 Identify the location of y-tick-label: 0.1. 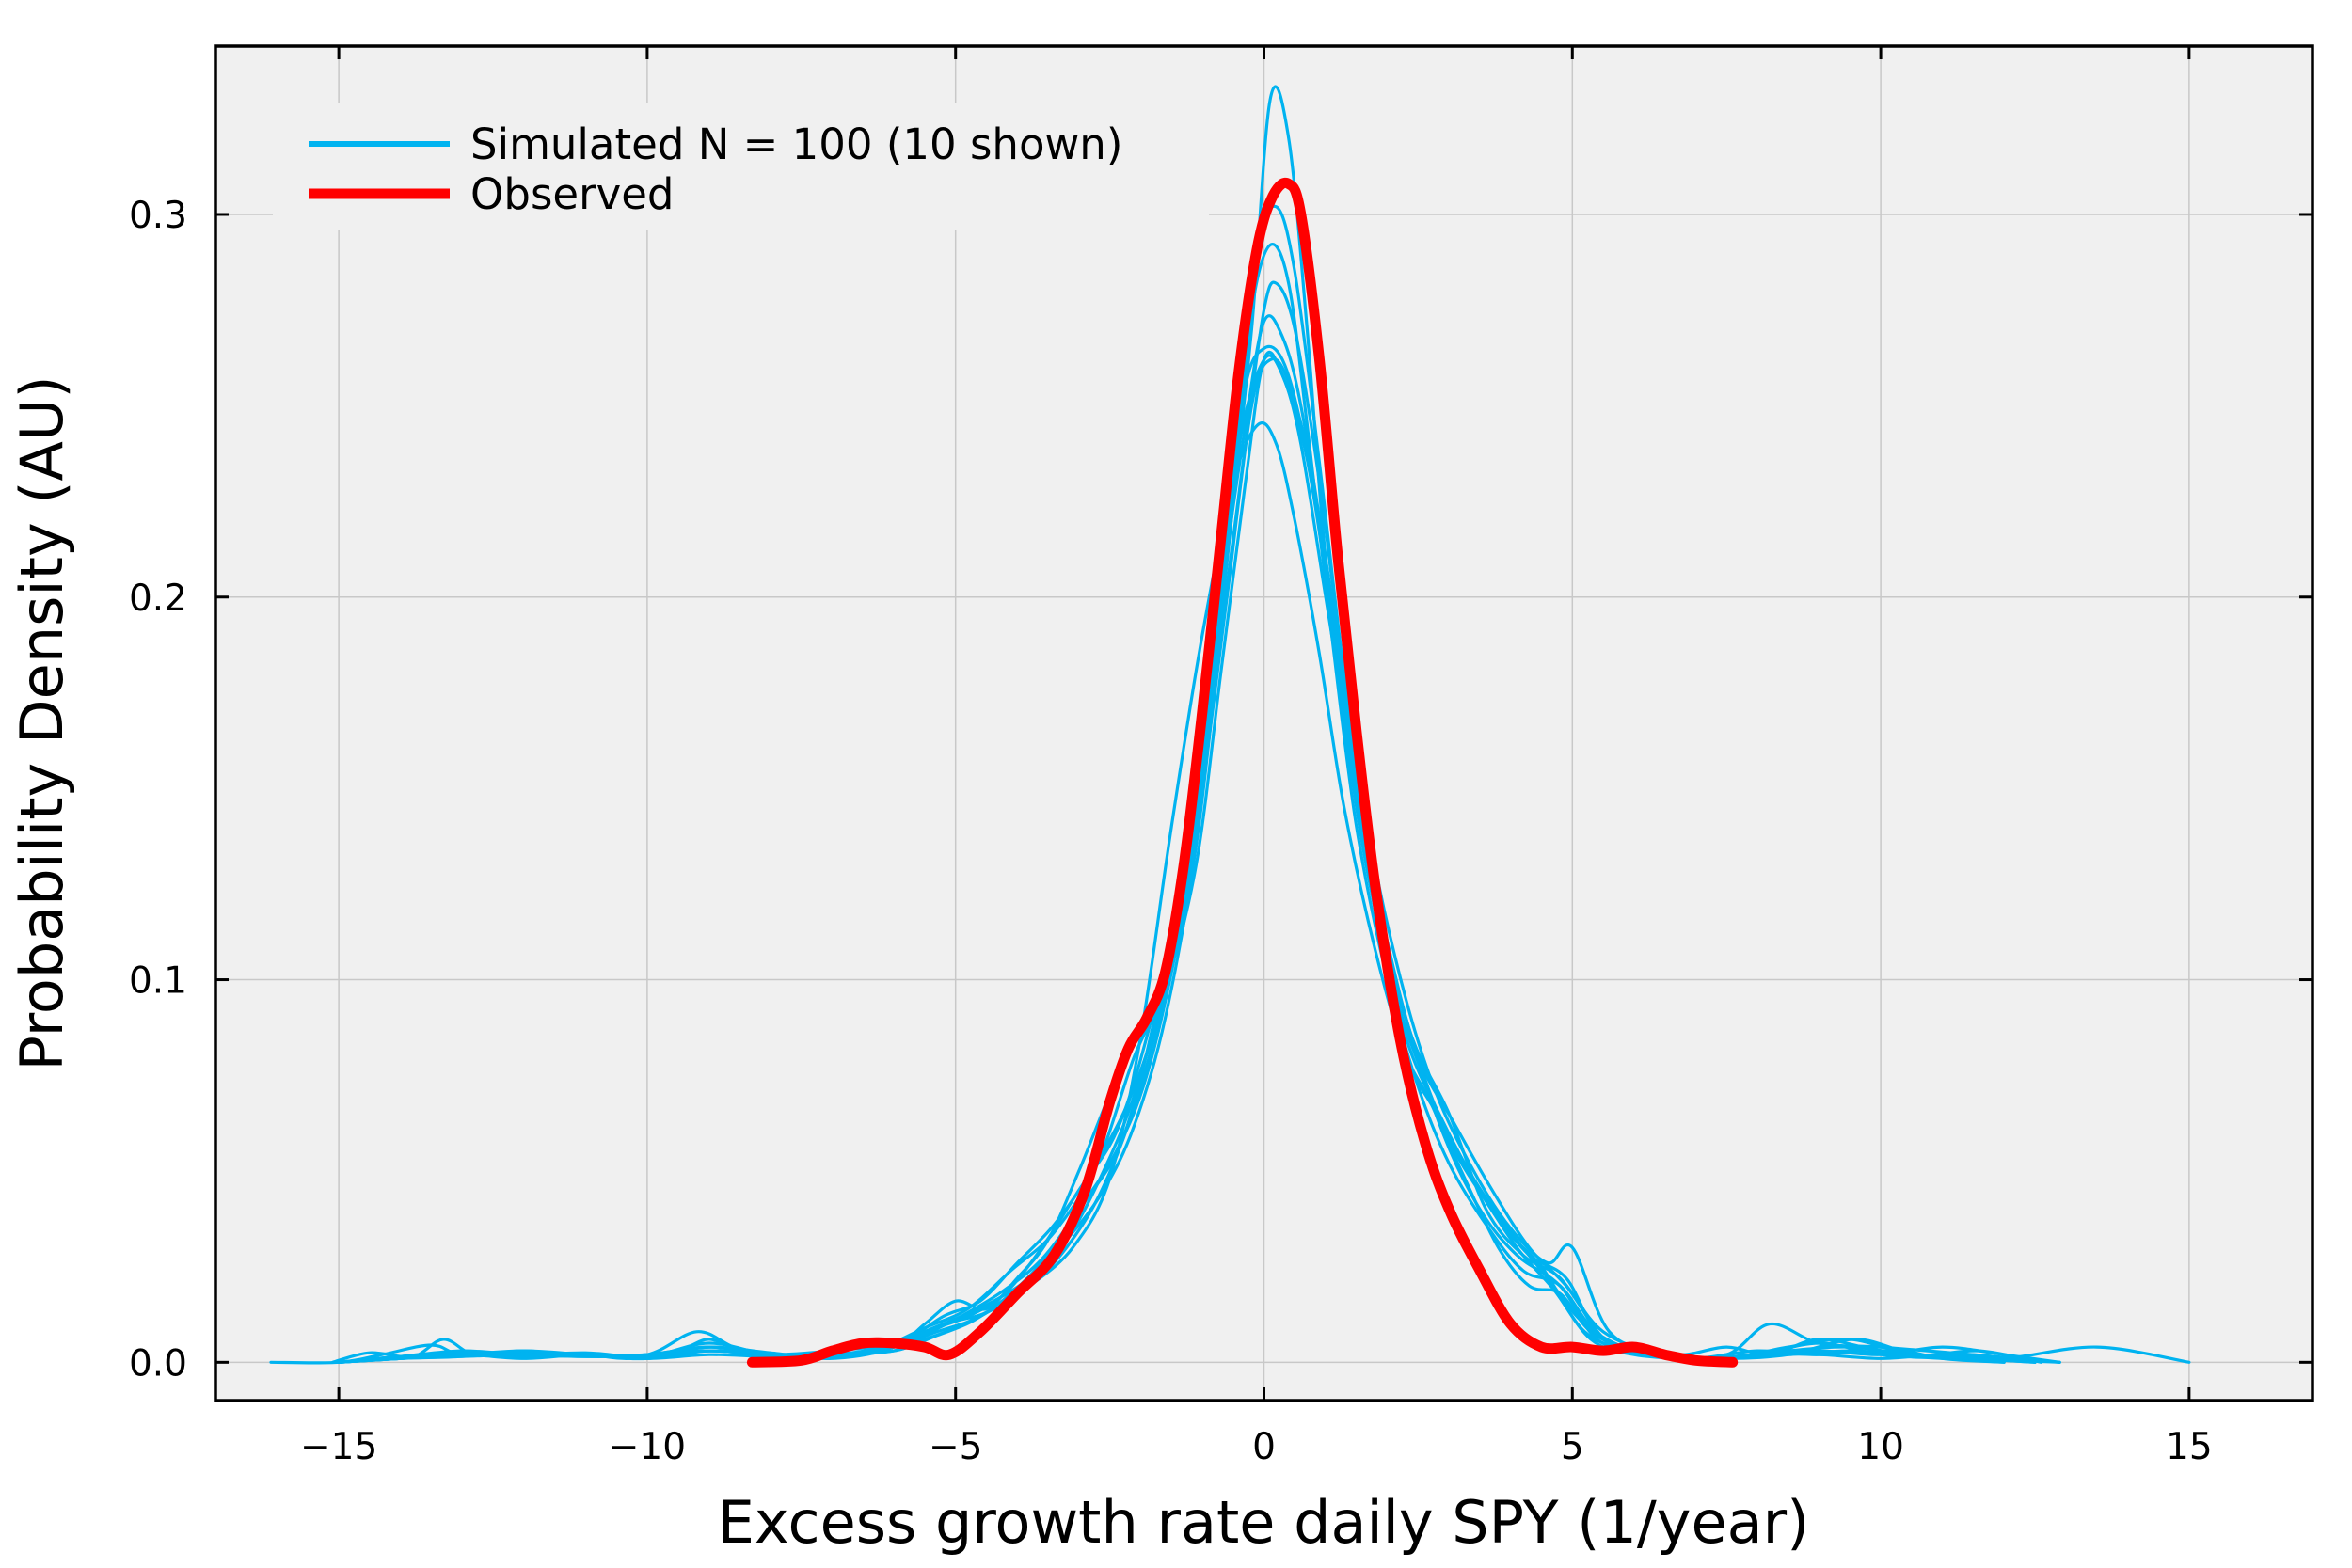
(158, 982).